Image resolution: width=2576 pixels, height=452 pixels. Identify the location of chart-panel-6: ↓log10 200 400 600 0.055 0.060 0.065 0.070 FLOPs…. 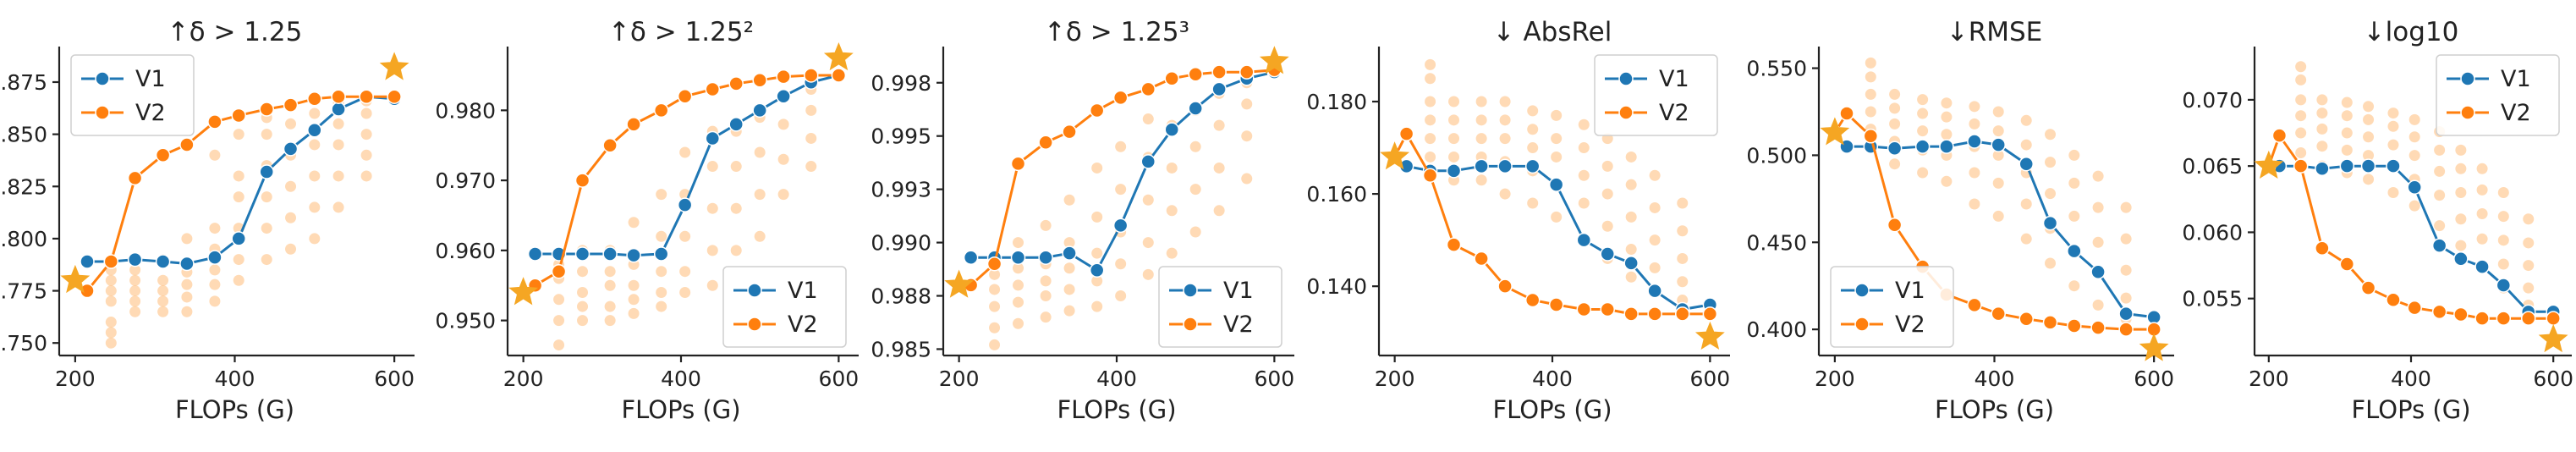
(2378, 220).